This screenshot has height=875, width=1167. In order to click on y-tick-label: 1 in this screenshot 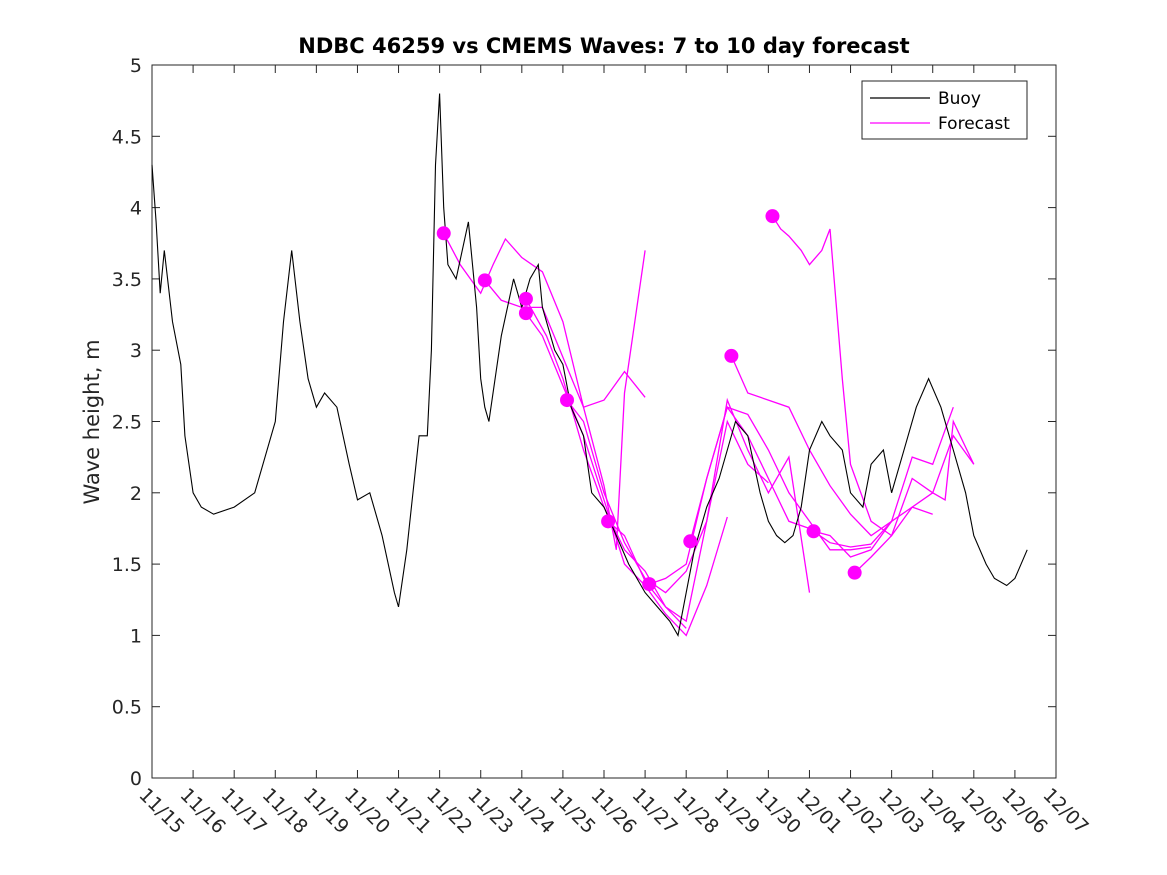, I will do `click(136, 636)`.